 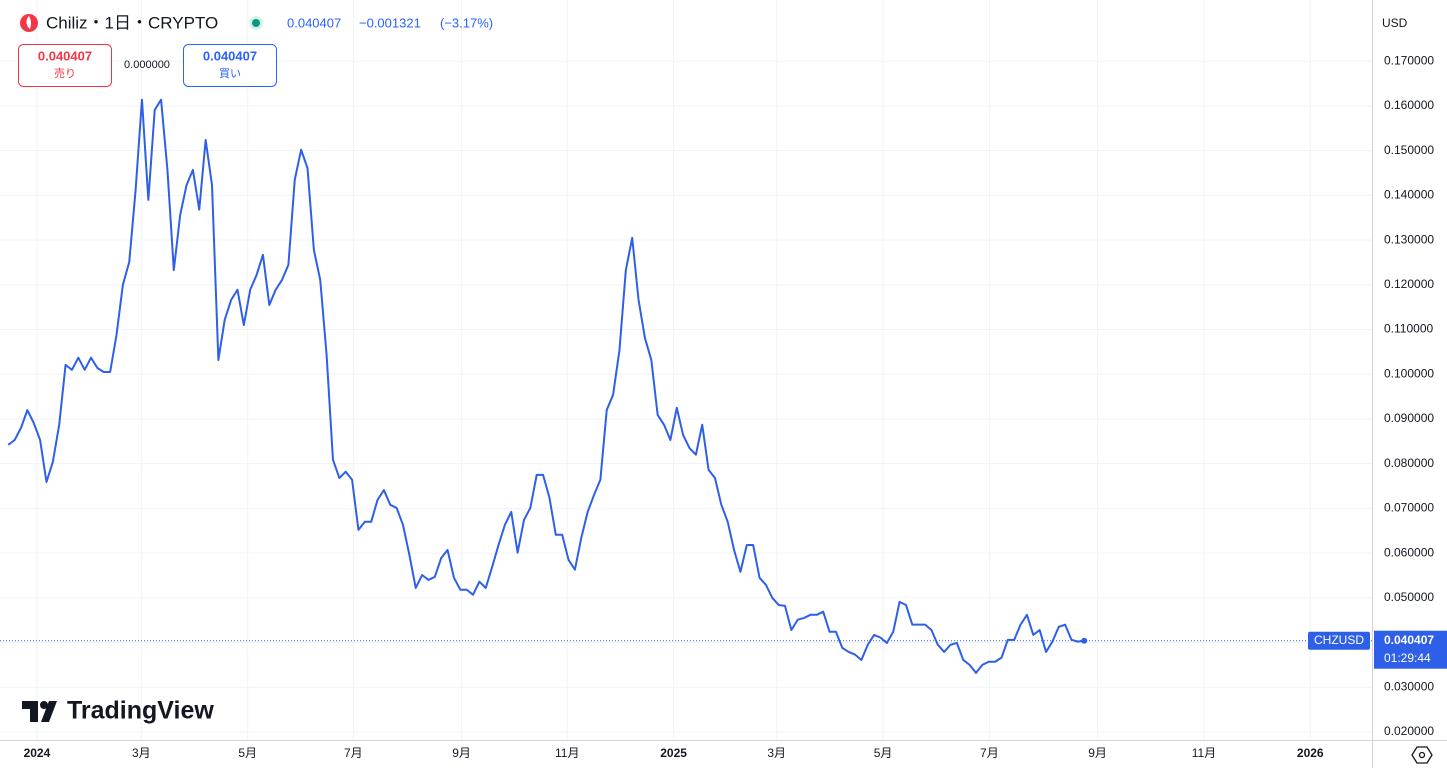 I want to click on symbol-title: Chiliz・1日・CRYPTO, so click(x=132, y=22).